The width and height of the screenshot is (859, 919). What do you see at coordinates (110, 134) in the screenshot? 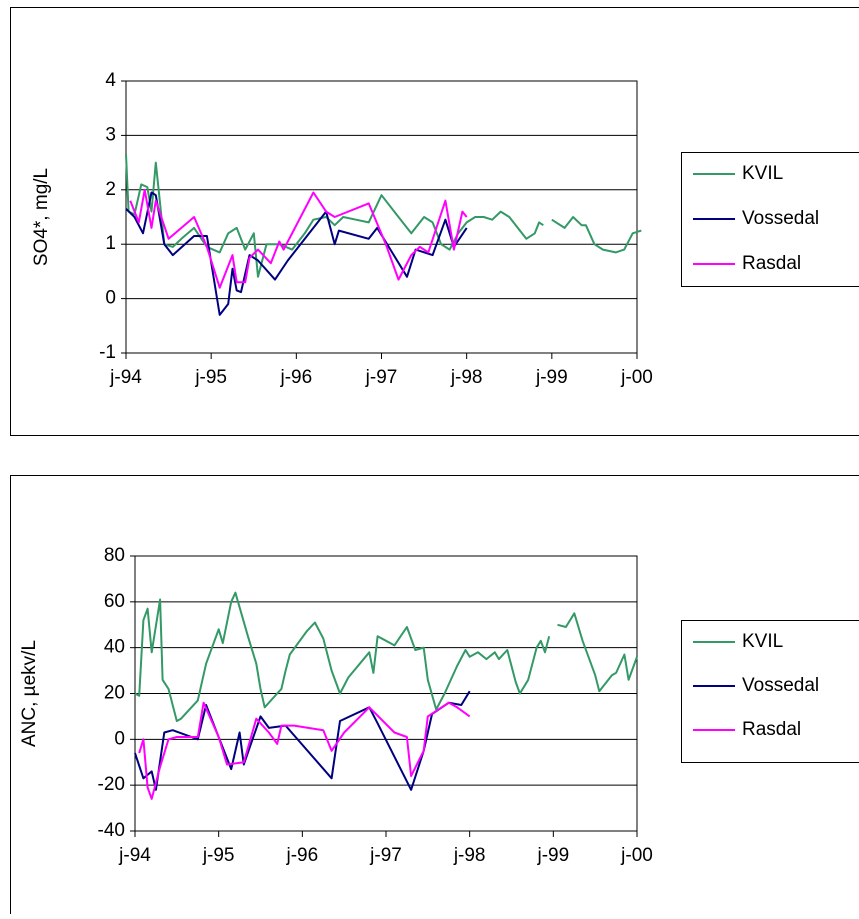
I see `y-tick-label: 3` at bounding box center [110, 134].